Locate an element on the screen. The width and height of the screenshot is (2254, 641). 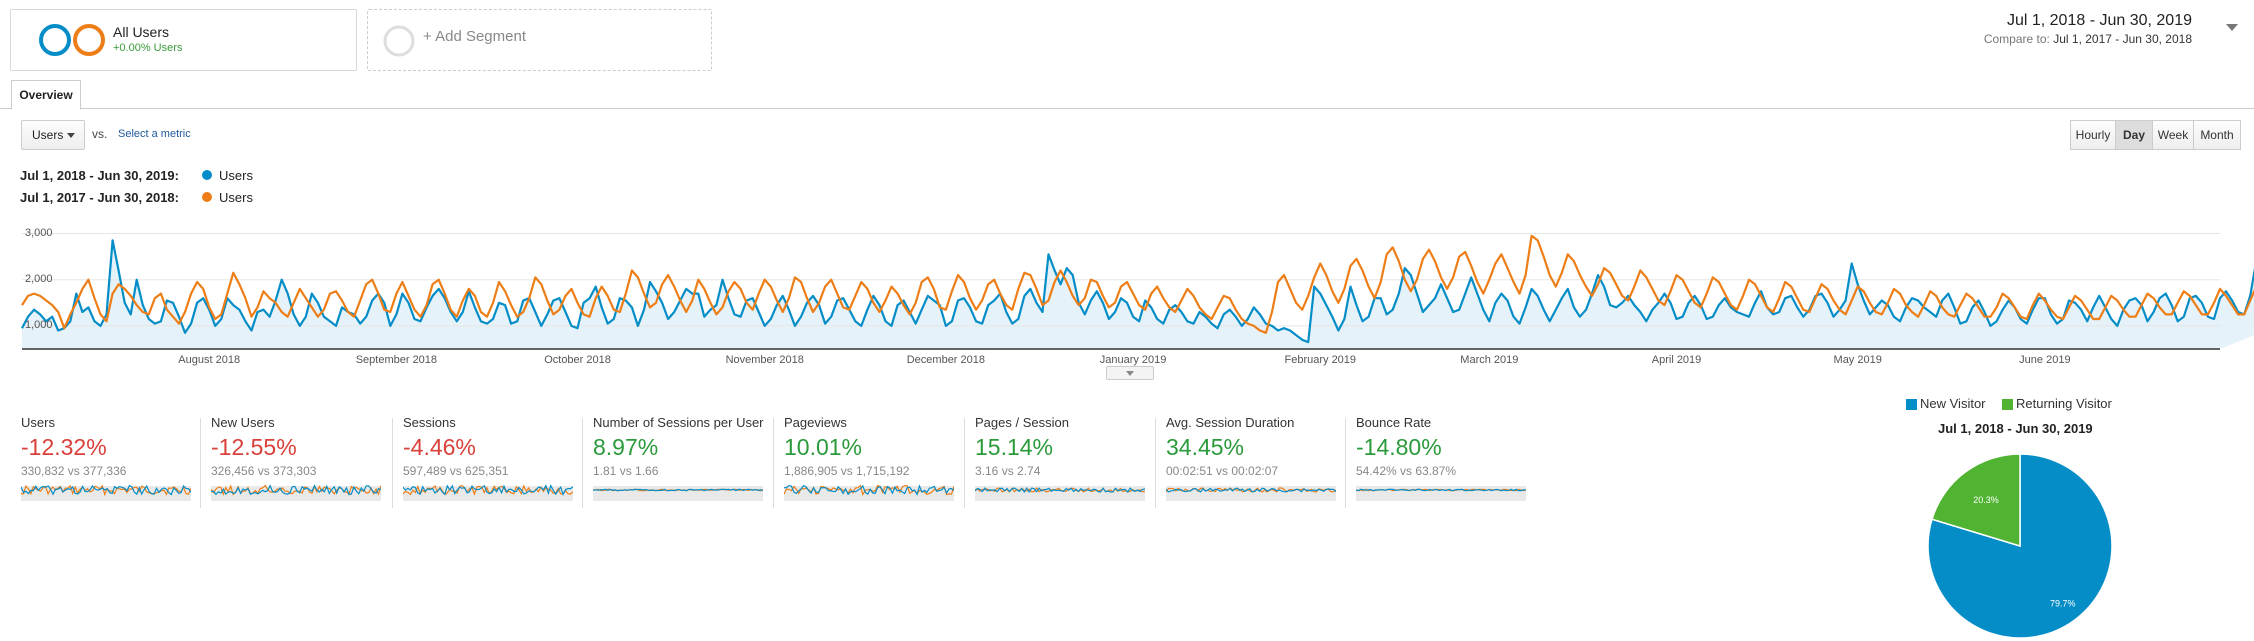
y-tick-label: 3,000 is located at coordinates (39, 232).